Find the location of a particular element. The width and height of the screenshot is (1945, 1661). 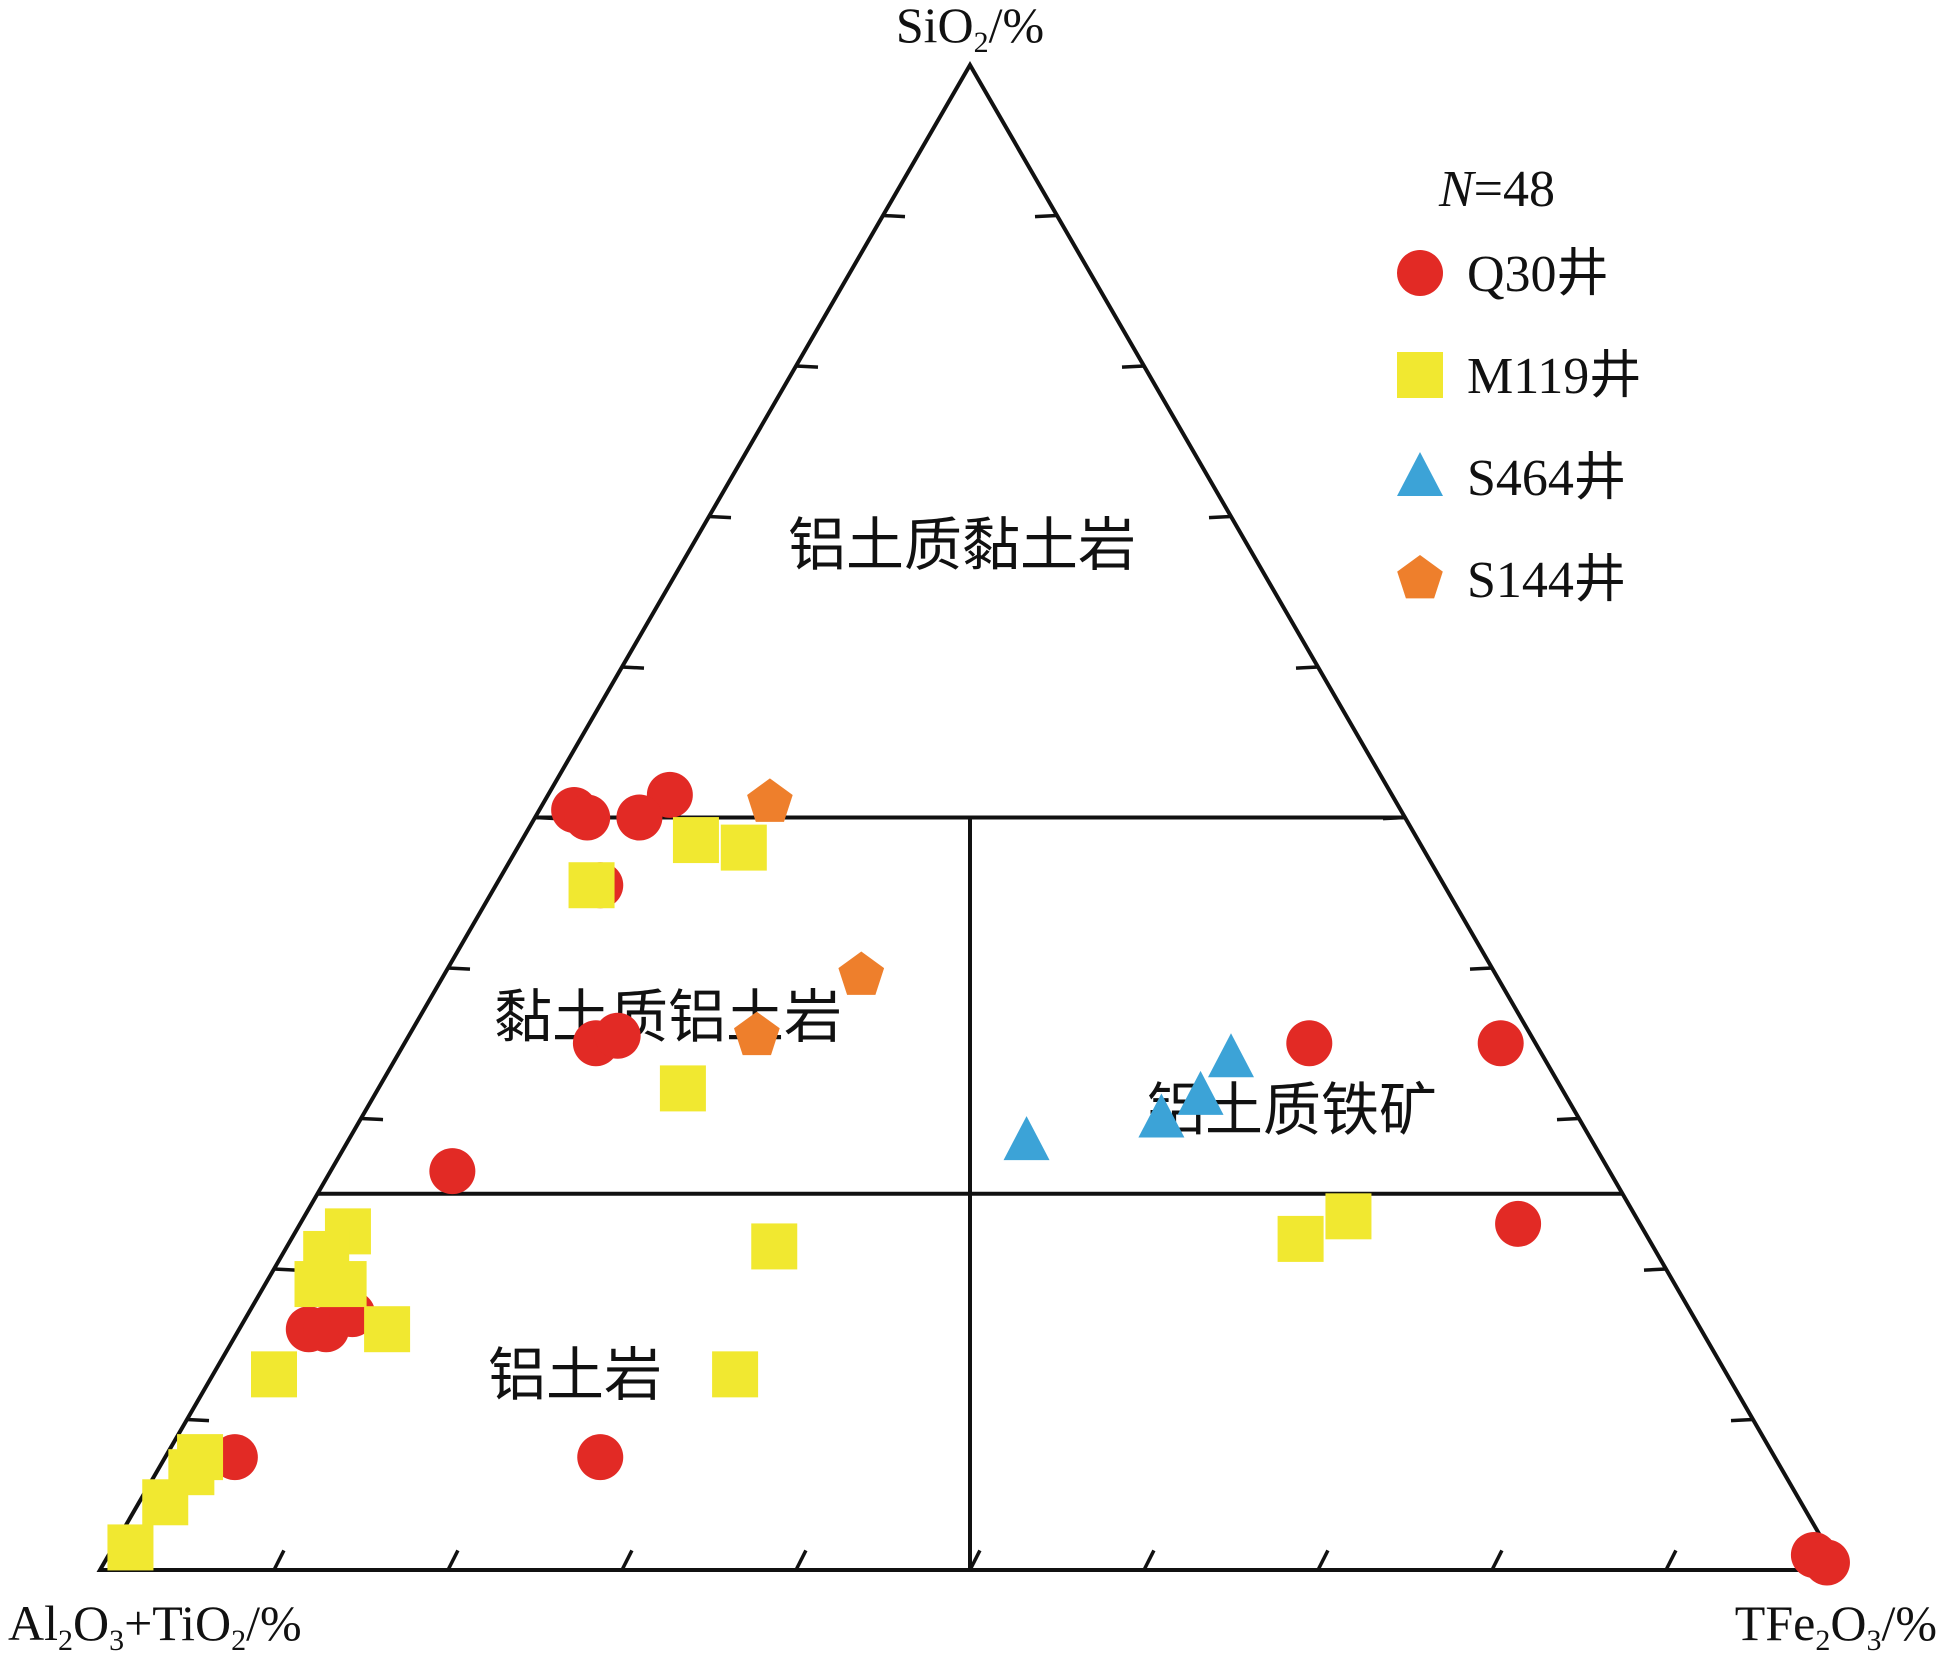

axis-label-top: SiO2​/% is located at coordinates (970, 29).